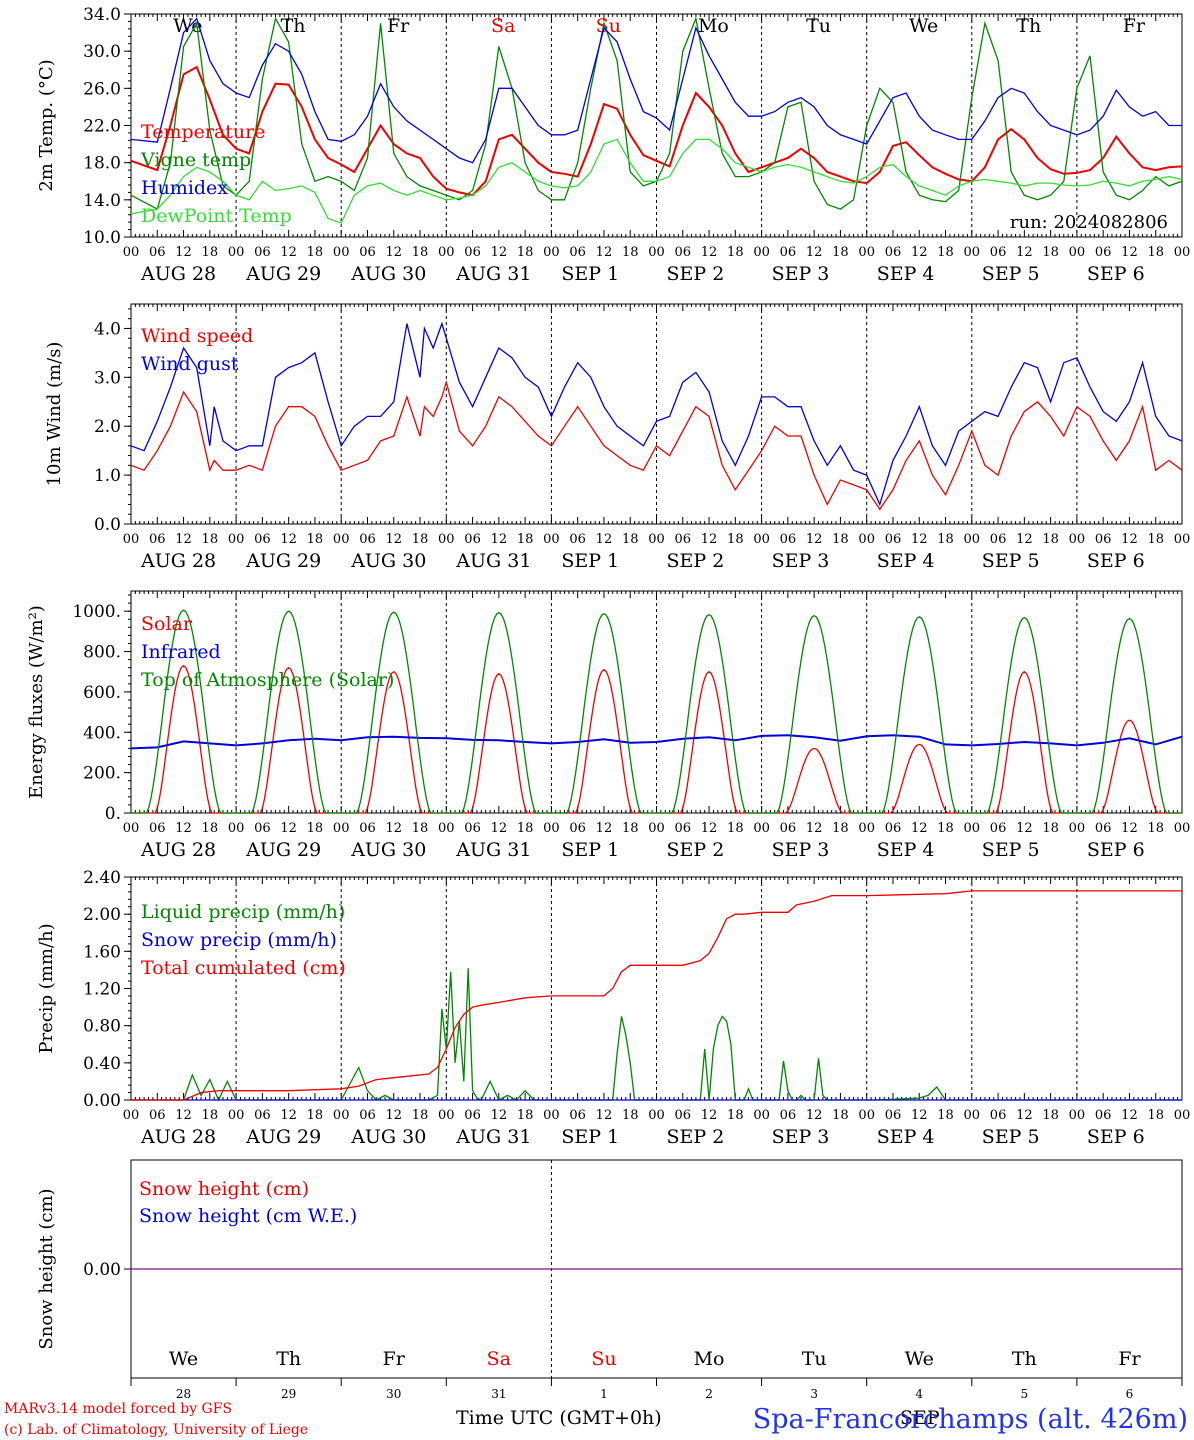 Image resolution: width=1194 pixels, height=1440 pixels. Describe the element at coordinates (183, 1359) in the screenshot. I see `weekday-label: We` at that location.